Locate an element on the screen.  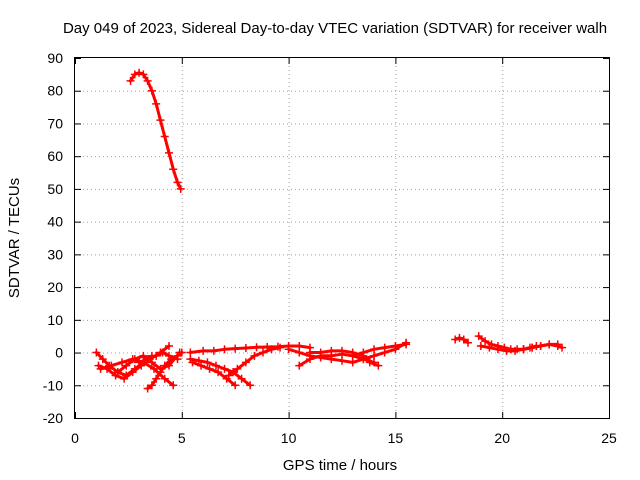
x-tick-labels: 0 5 10 15 20 25 is located at coordinates (344, 438).